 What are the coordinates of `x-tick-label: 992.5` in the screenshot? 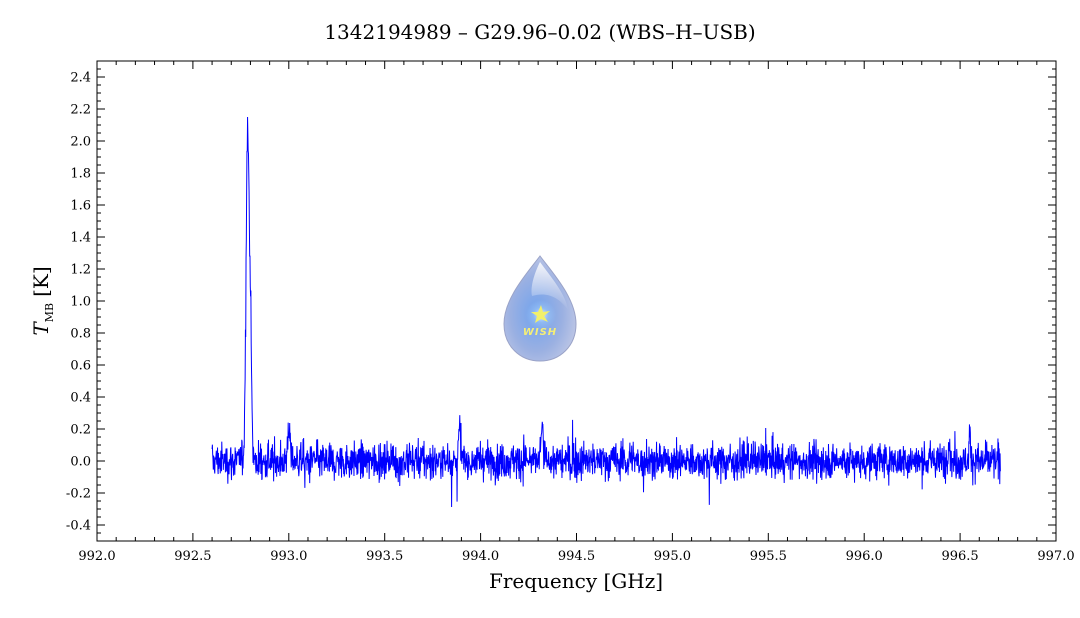 It's located at (192, 556).